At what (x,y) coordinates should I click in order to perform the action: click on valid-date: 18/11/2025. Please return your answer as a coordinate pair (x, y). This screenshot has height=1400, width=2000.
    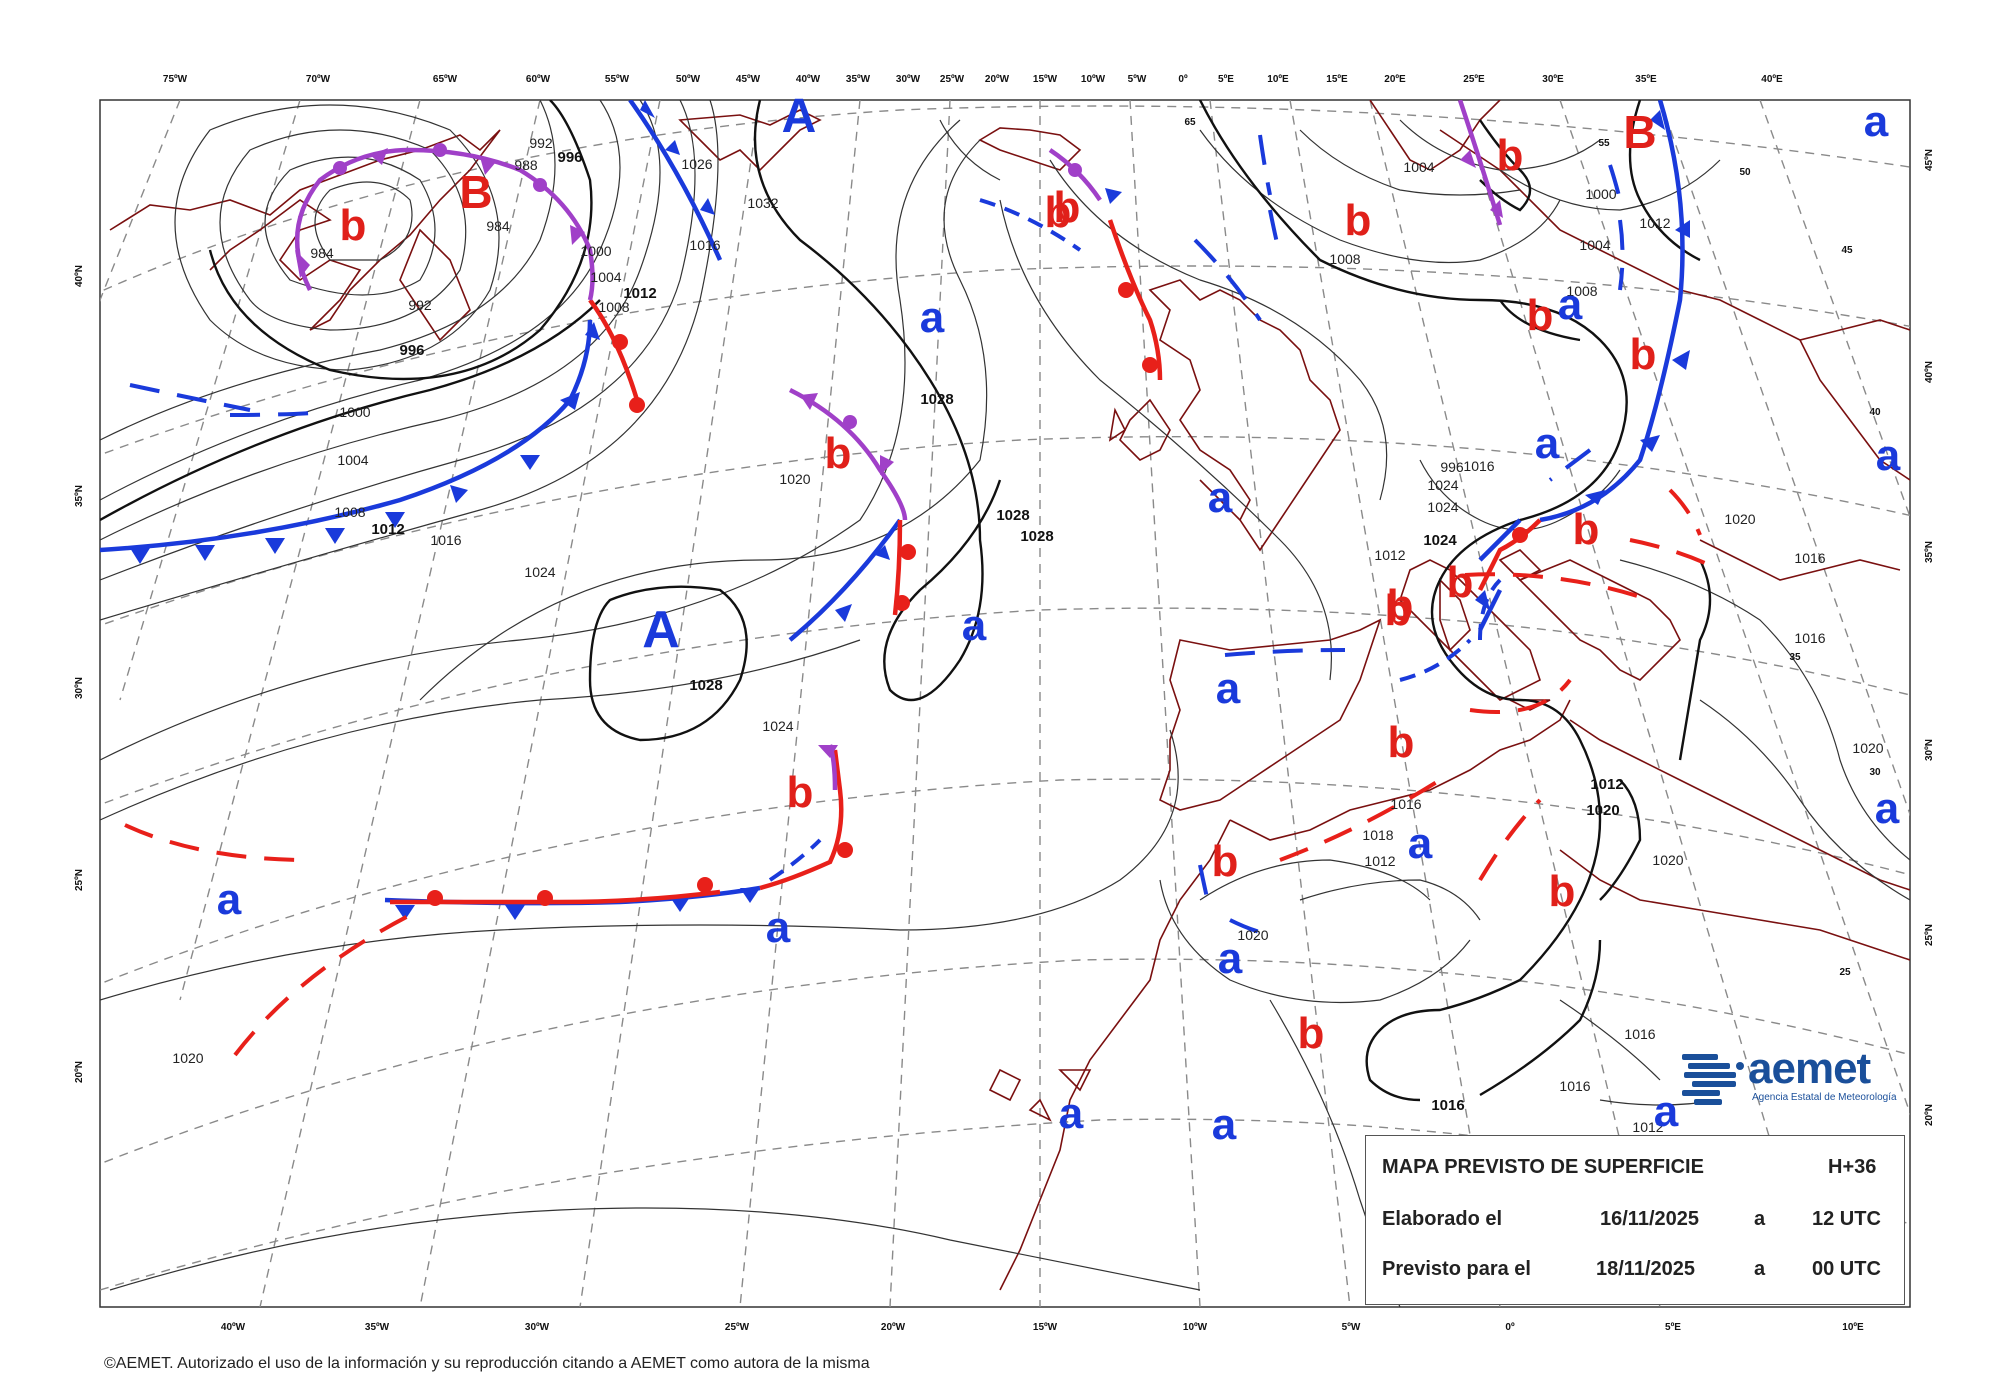
    Looking at the image, I should click on (1645, 1269).